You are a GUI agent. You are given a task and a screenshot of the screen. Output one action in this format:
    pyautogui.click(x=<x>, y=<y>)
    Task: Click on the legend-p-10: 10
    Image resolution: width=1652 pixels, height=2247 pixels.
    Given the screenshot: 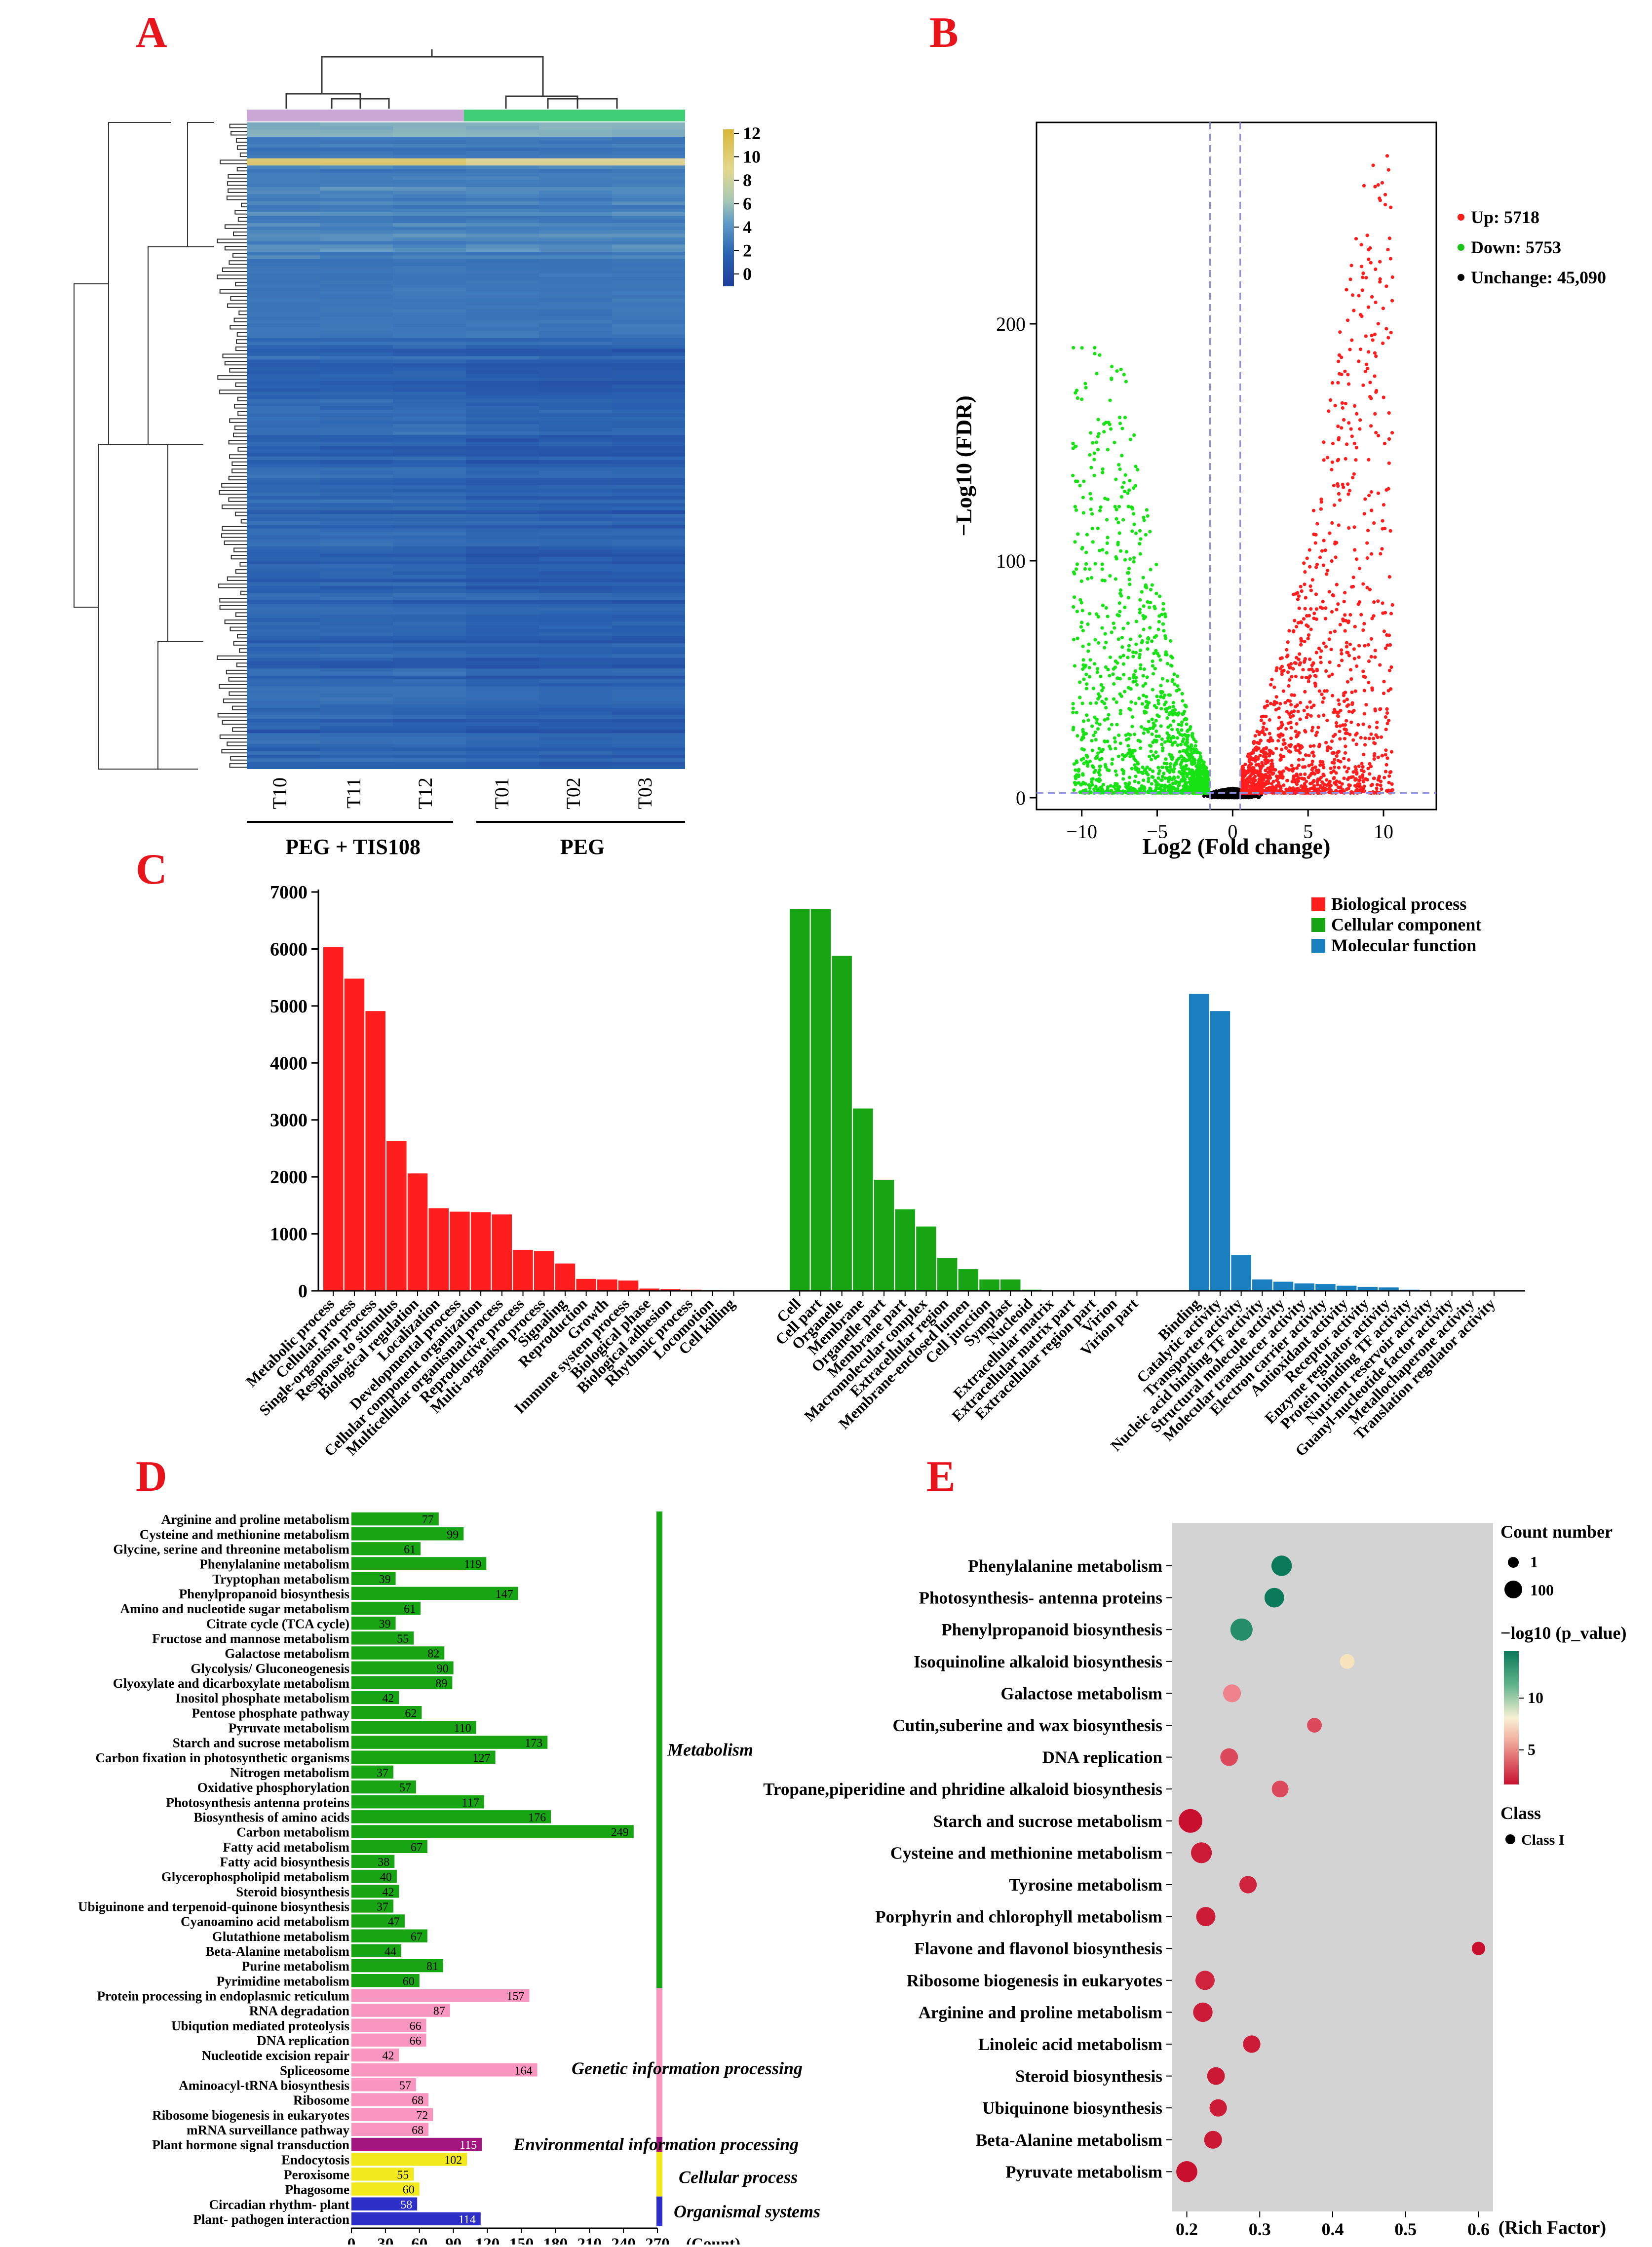 What is the action you would take?
    pyautogui.click(x=1536, y=1697)
    